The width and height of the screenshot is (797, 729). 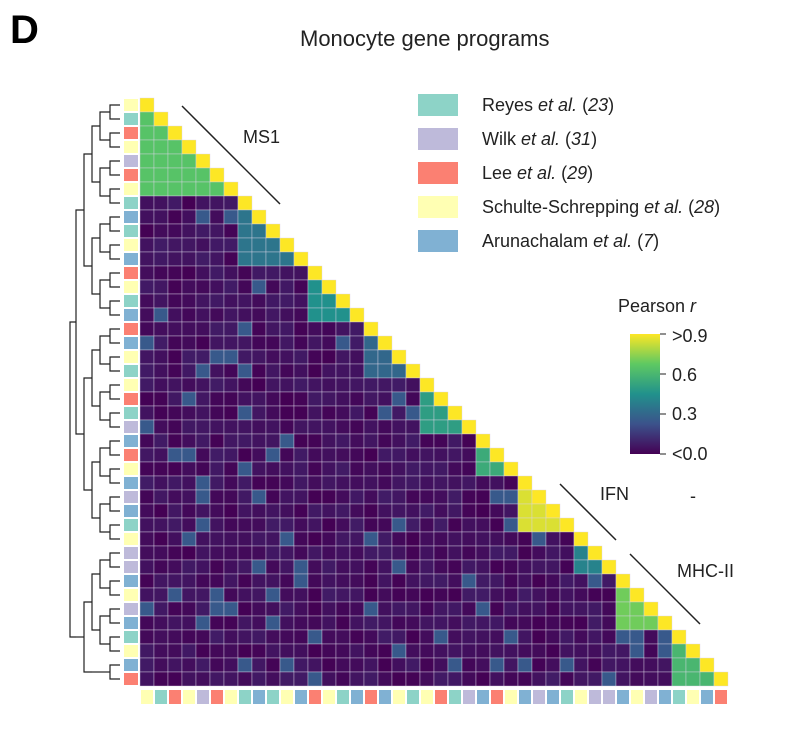 What do you see at coordinates (569, 241) in the screenshot?
I see `legend-item-arunachalam: Arunachalam et al. (7)` at bounding box center [569, 241].